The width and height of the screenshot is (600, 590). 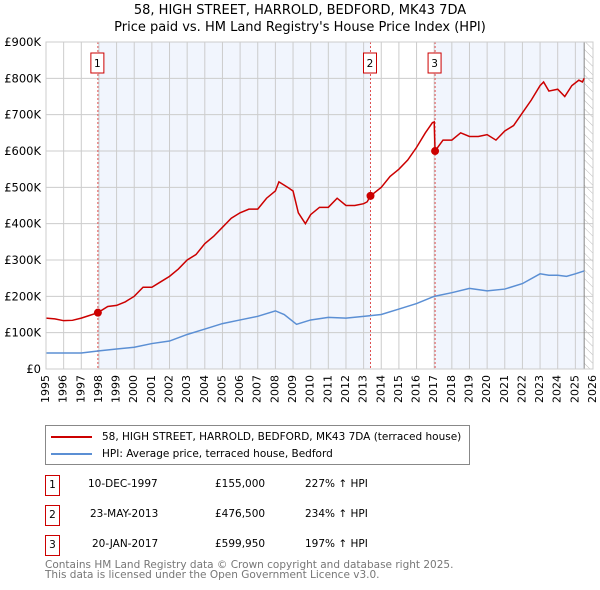 What do you see at coordinates (240, 514) in the screenshot?
I see `sale-price: £476,500` at bounding box center [240, 514].